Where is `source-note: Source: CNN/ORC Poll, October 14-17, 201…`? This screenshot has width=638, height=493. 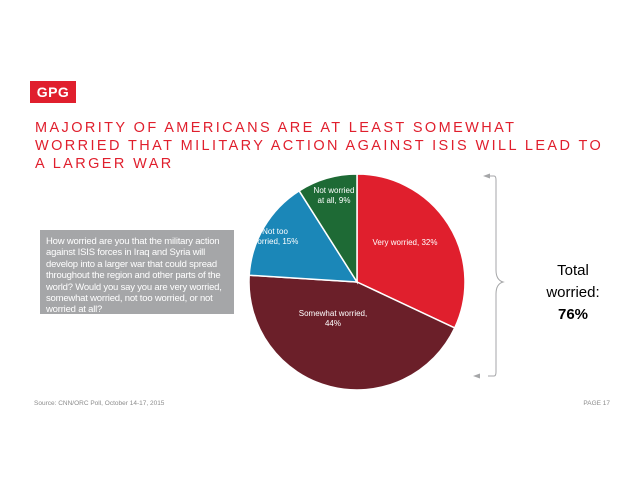
source-note: Source: CNN/ORC Poll, October 14-17, 201… is located at coordinates (99, 403).